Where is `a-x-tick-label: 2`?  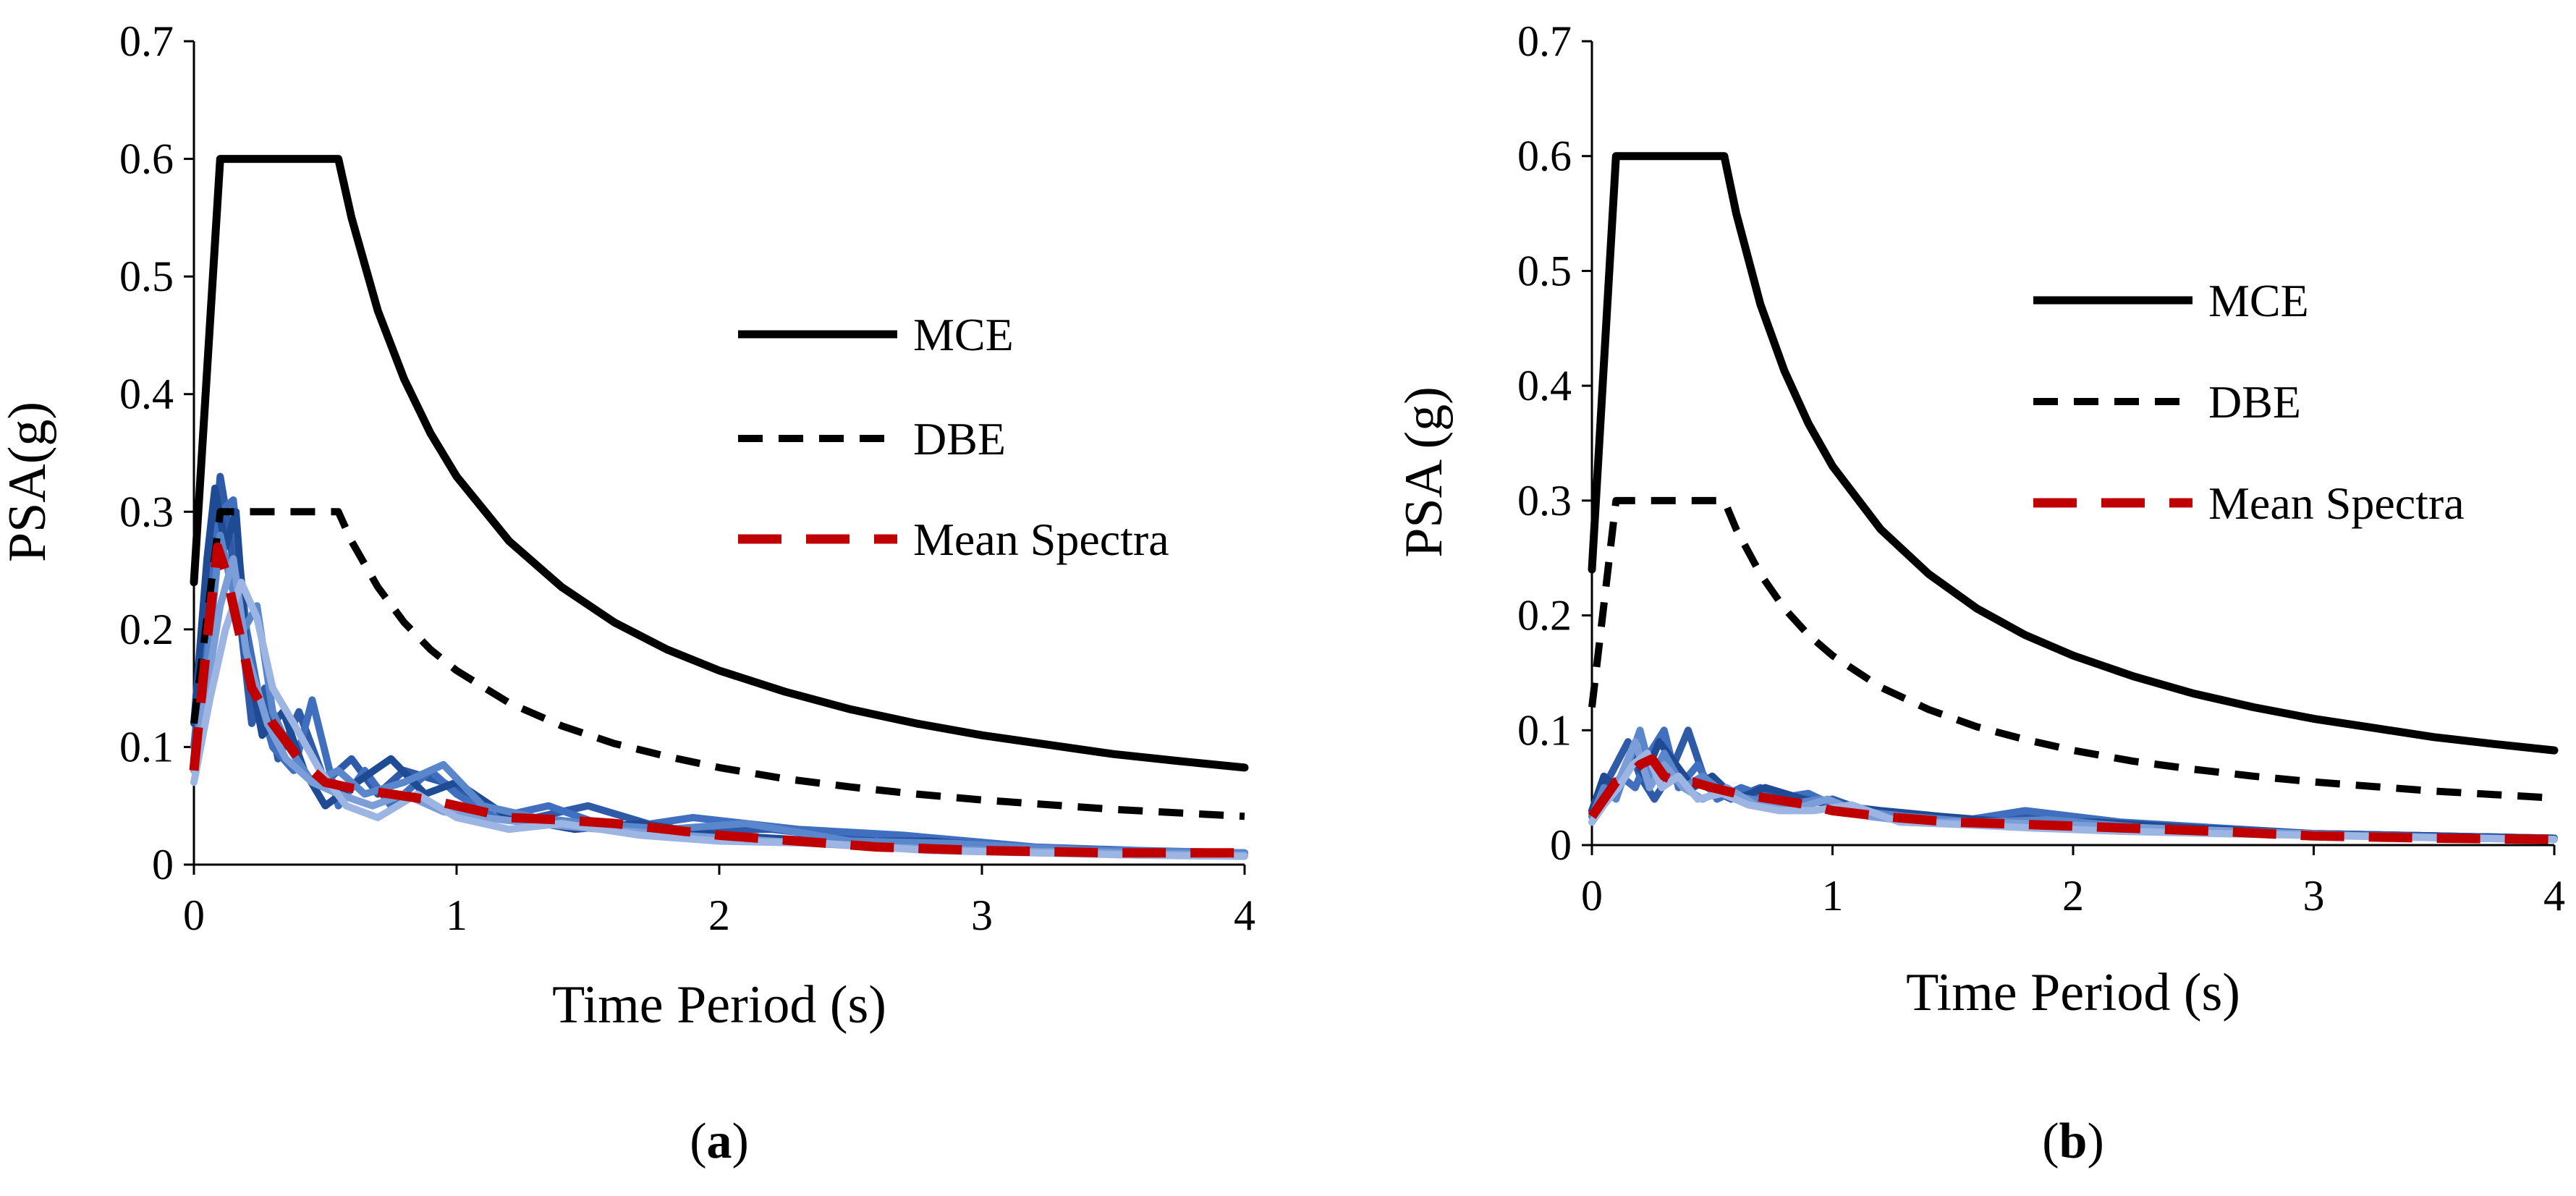 a-x-tick-label: 2 is located at coordinates (719, 915).